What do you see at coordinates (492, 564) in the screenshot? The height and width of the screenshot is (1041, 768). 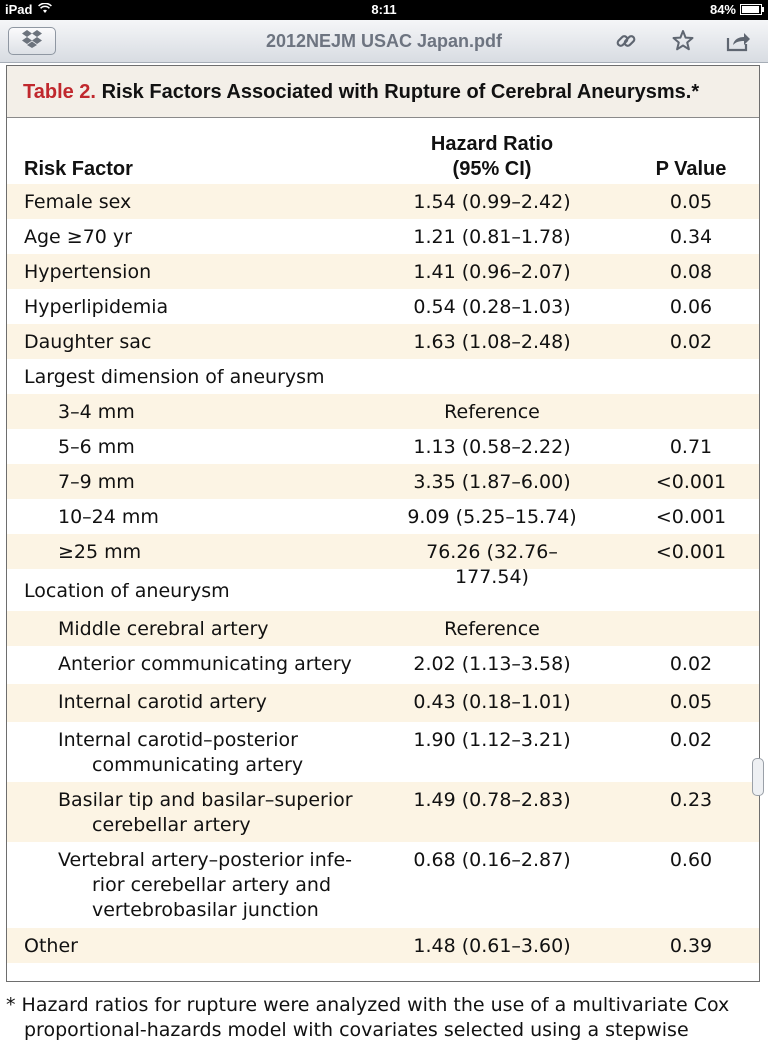 I see `hazard-ratio-cell: 76.26 (32.76–177.54)` at bounding box center [492, 564].